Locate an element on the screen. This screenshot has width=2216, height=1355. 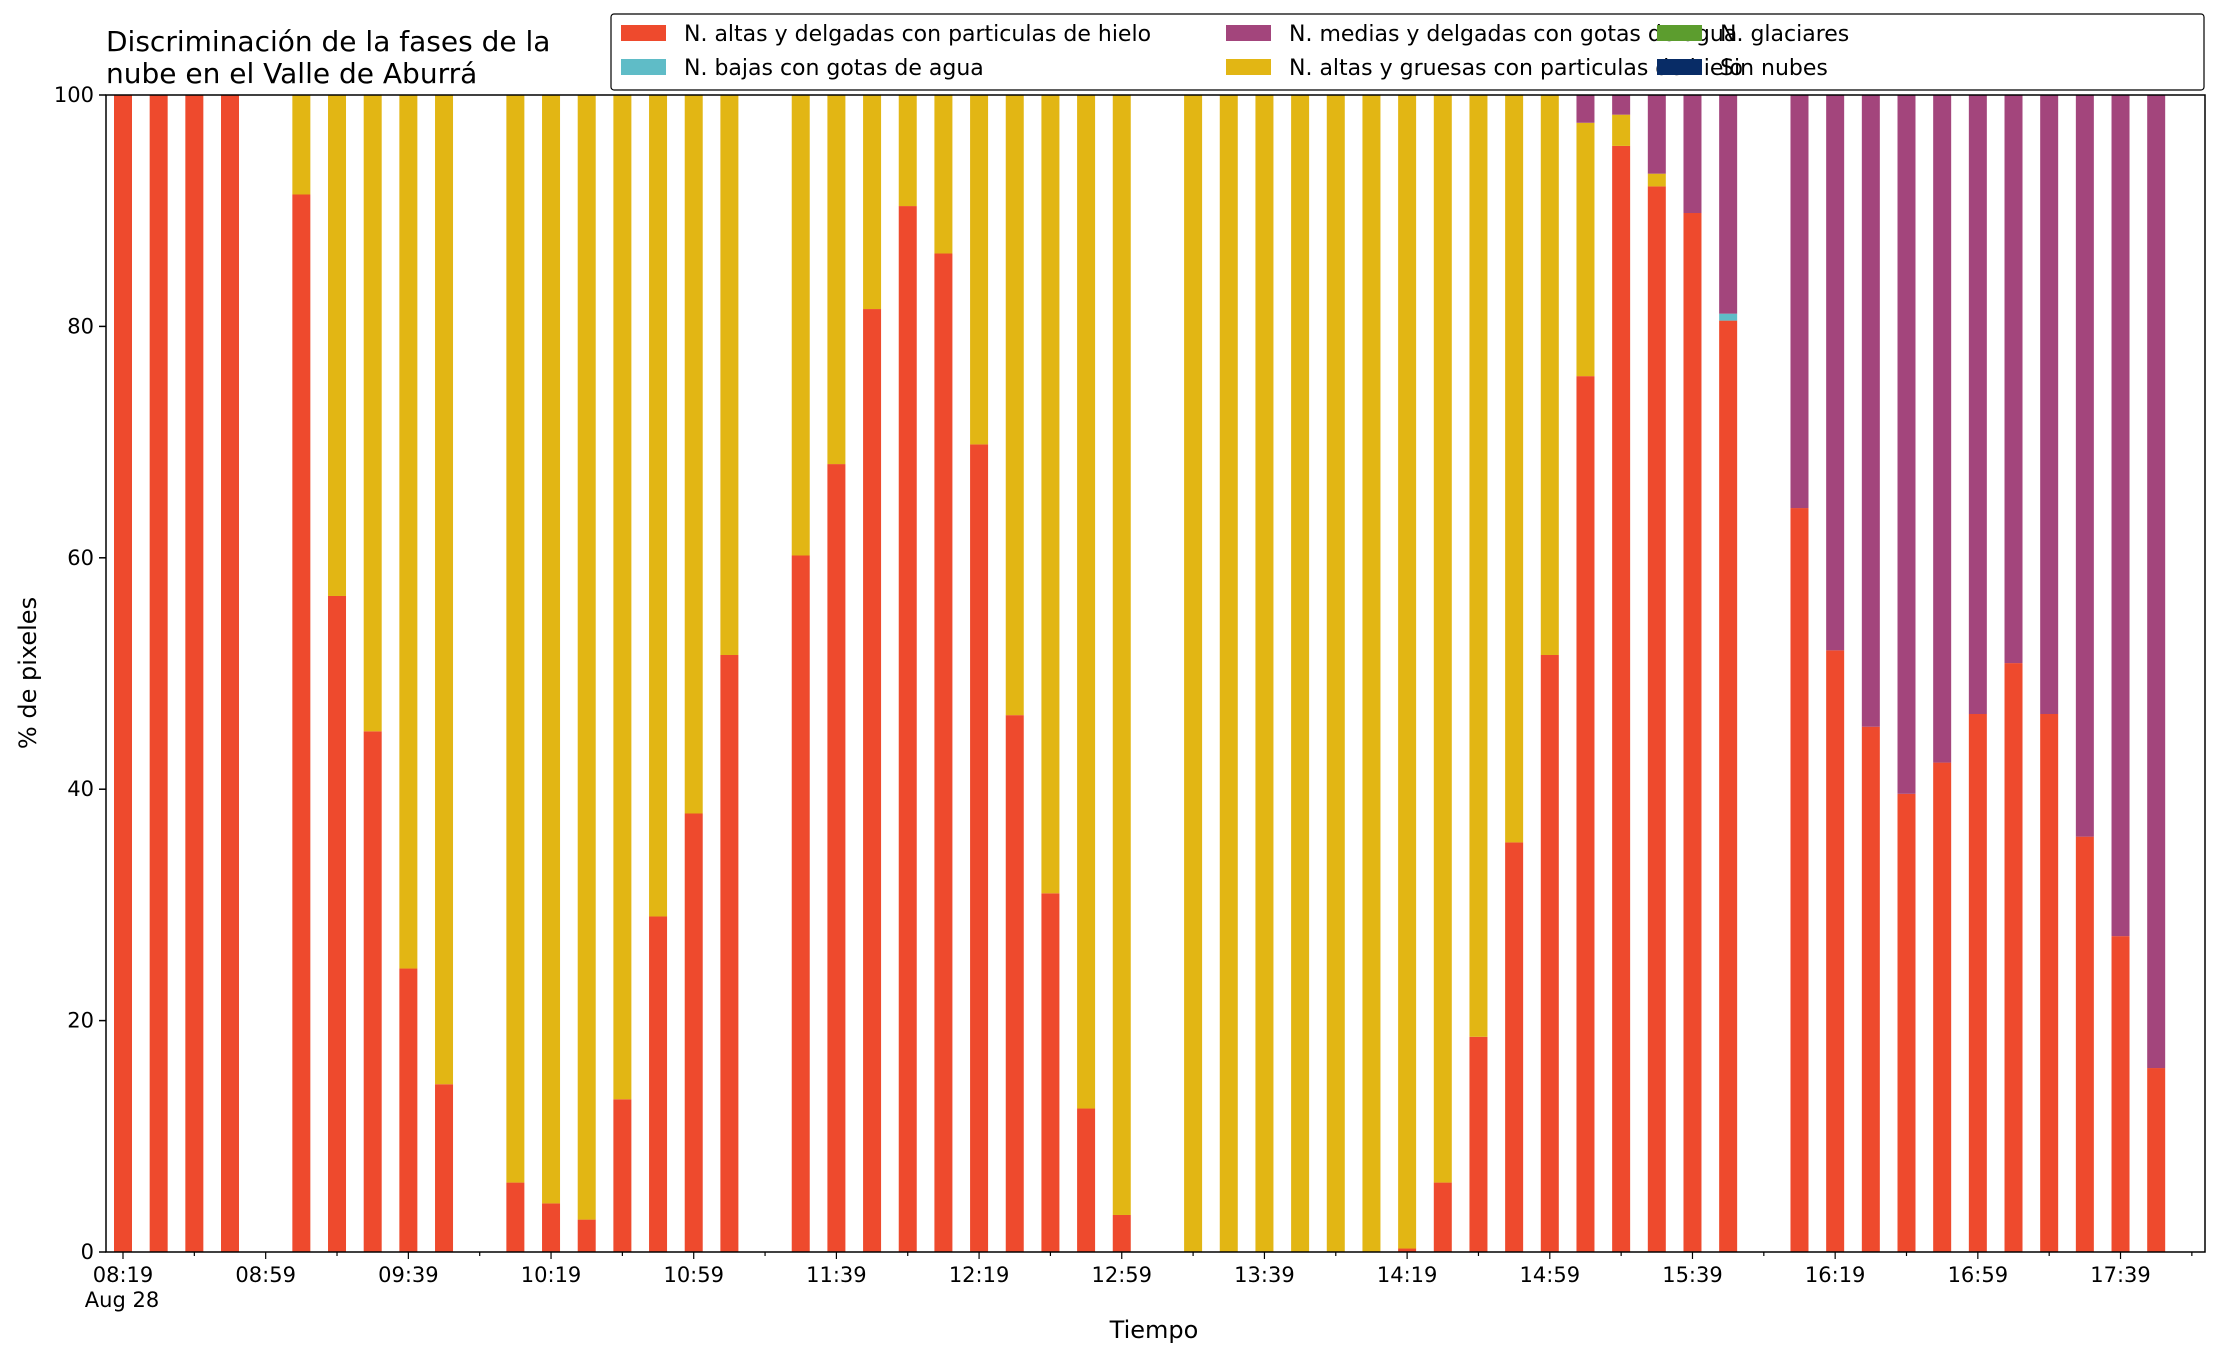
legend-label-5: Sin nubes is located at coordinates (1774, 68).